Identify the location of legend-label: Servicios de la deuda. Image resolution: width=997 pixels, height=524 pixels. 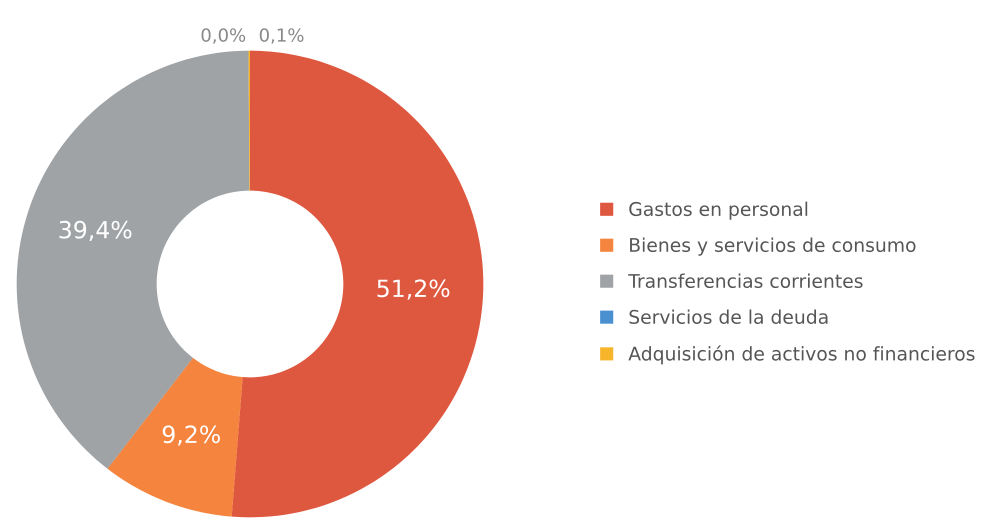
(728, 316).